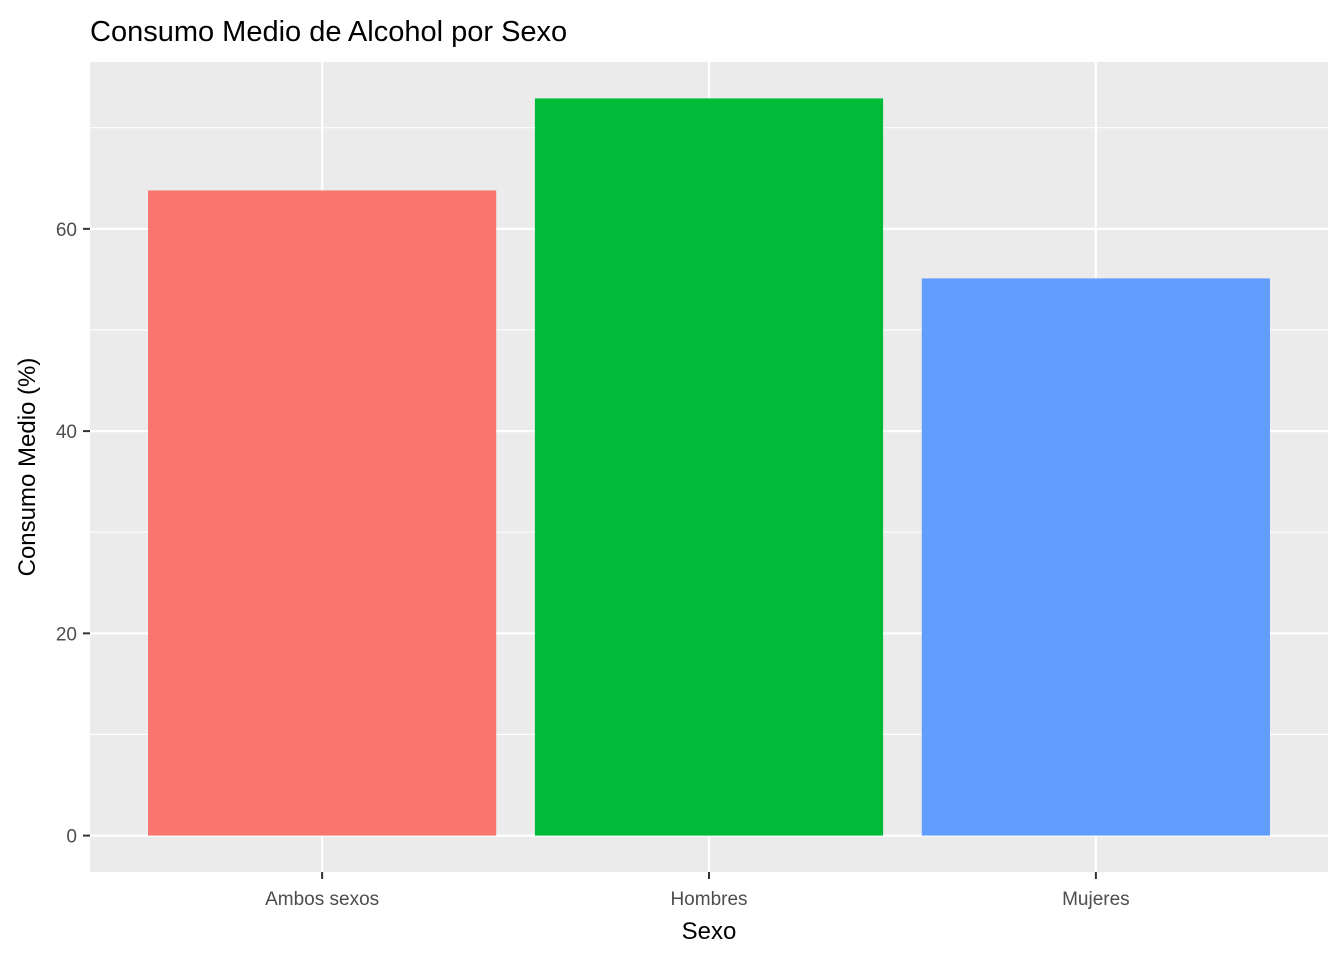 This screenshot has width=1344, height=960. What do you see at coordinates (66, 634) in the screenshot?
I see `y-tick-label: 20` at bounding box center [66, 634].